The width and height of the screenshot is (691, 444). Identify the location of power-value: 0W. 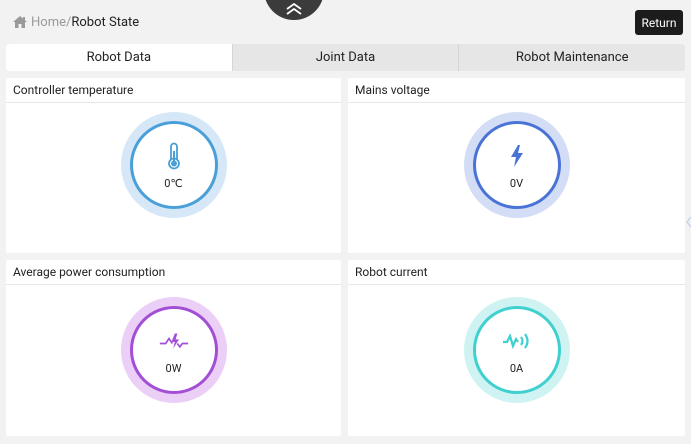
(173, 368).